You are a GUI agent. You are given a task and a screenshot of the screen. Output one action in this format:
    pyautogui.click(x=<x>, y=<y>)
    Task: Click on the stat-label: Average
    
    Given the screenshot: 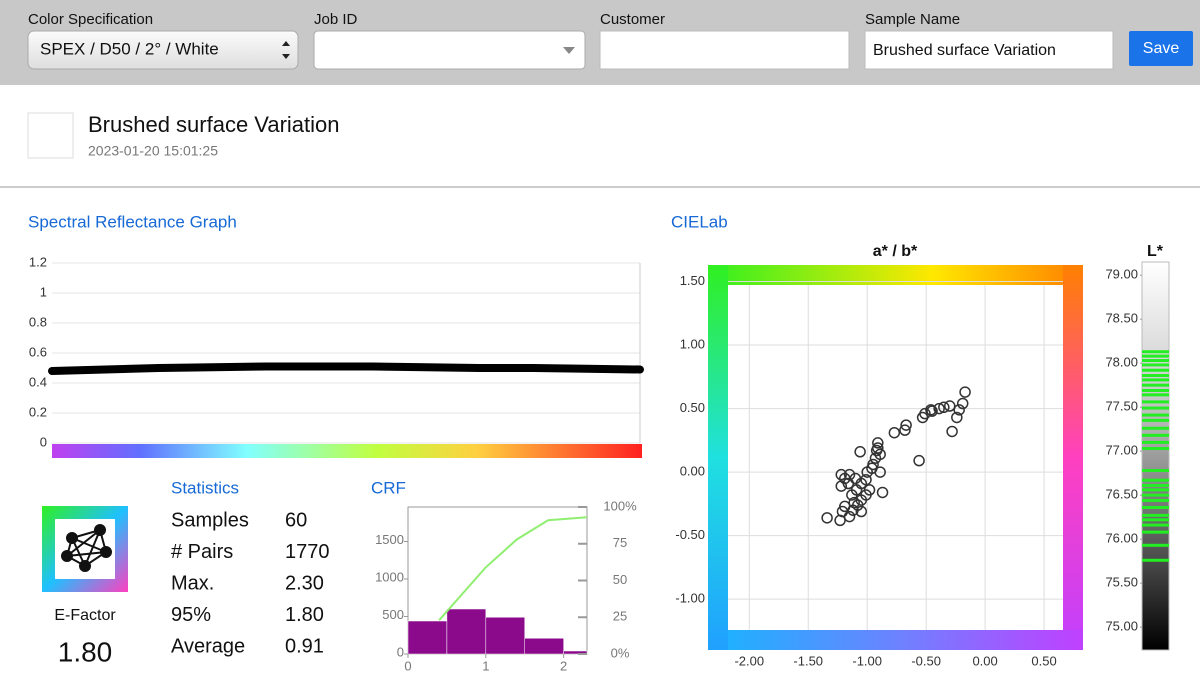 What is the action you would take?
    pyautogui.click(x=208, y=646)
    